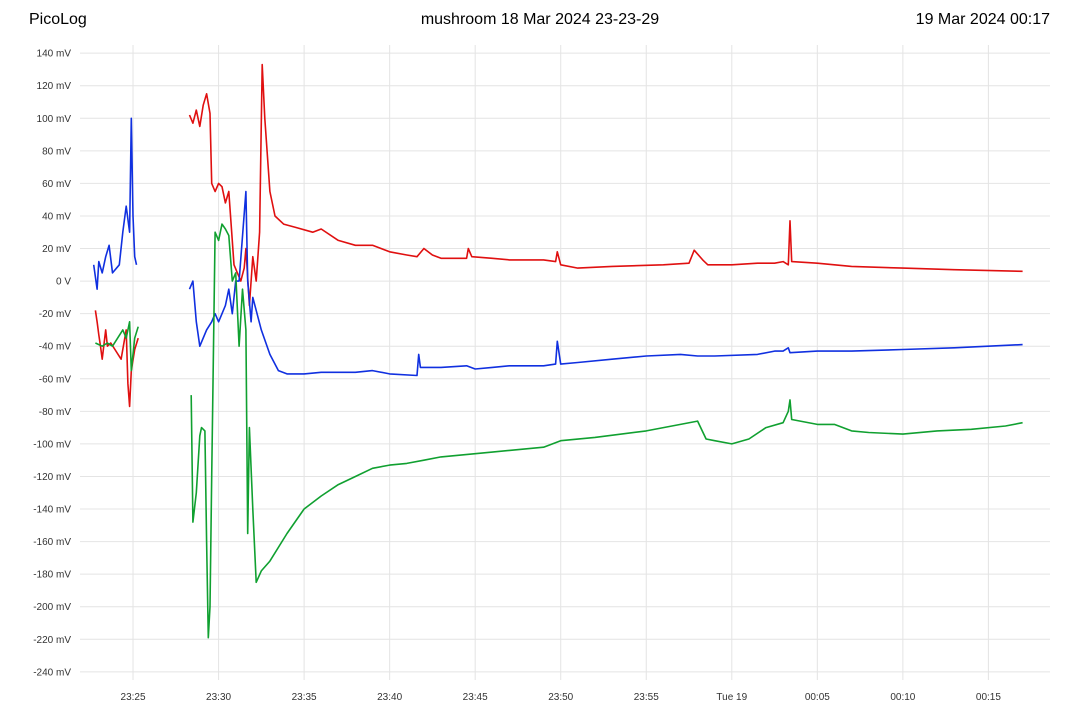  Describe the element at coordinates (55, 347) in the screenshot. I see `y-tick-label: -40 mV` at that location.